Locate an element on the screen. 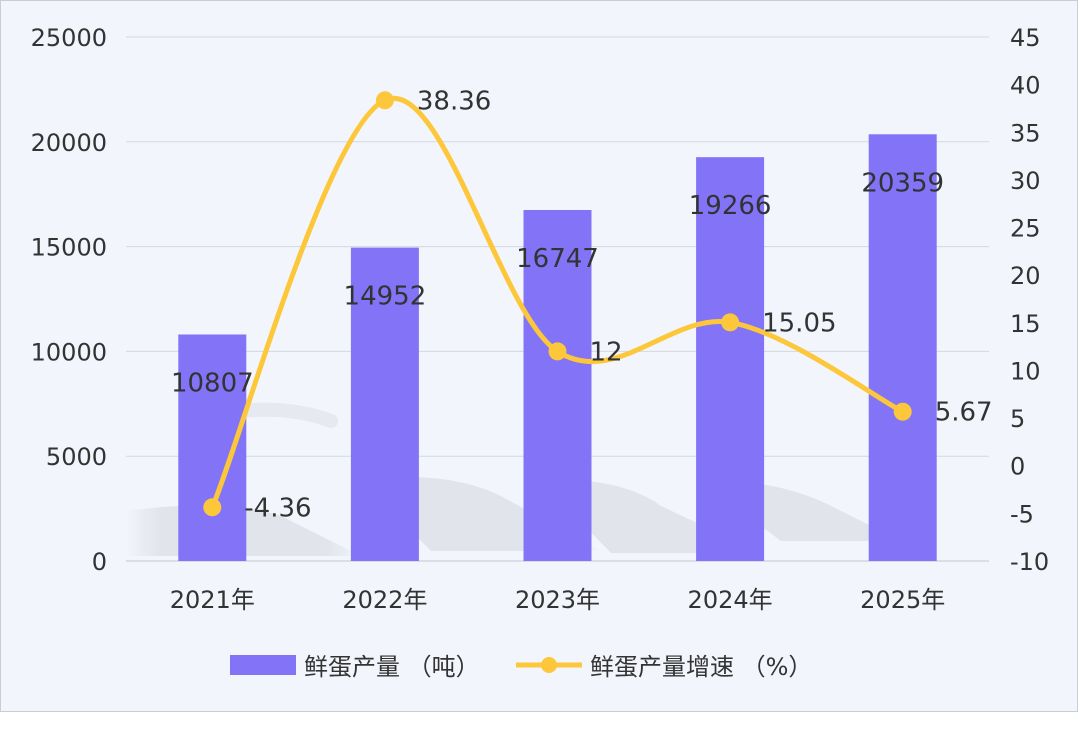  right-tick-label: 25 is located at coordinates (1025, 229).